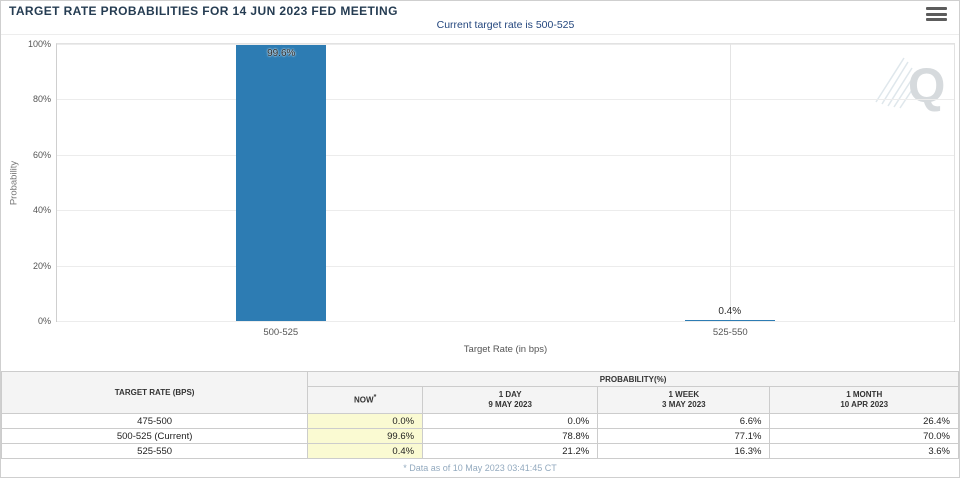 The height and width of the screenshot is (478, 960). I want to click on prob-cell-1week: 16.3%, so click(684, 451).